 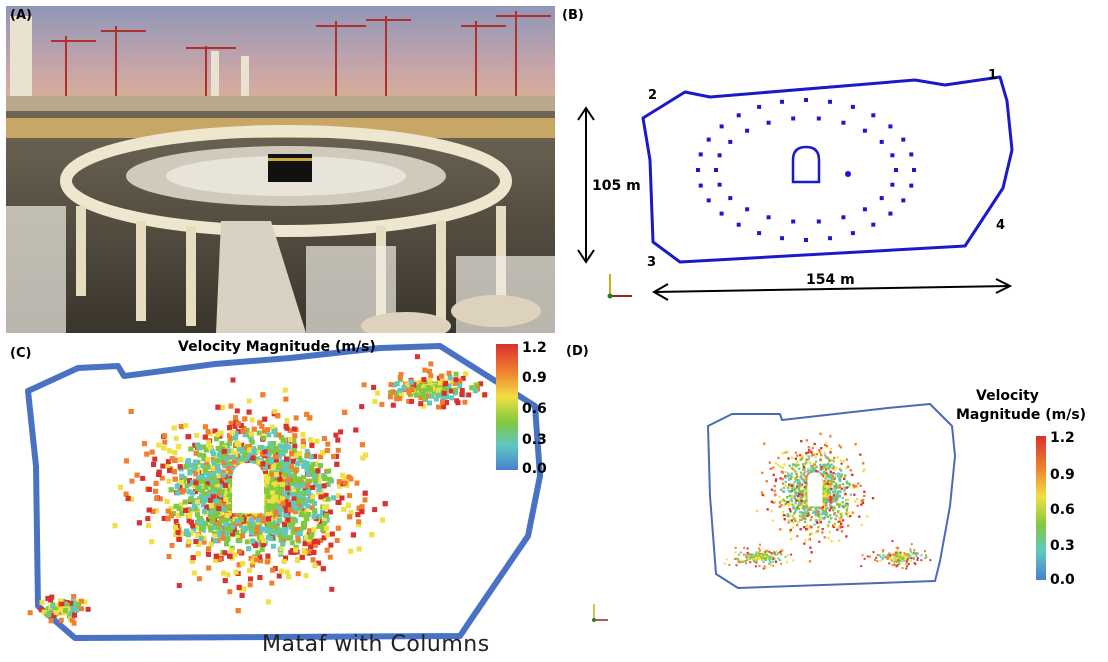 I want to click on pilgrim-velocity-points-d, so click(x=828, y=501).